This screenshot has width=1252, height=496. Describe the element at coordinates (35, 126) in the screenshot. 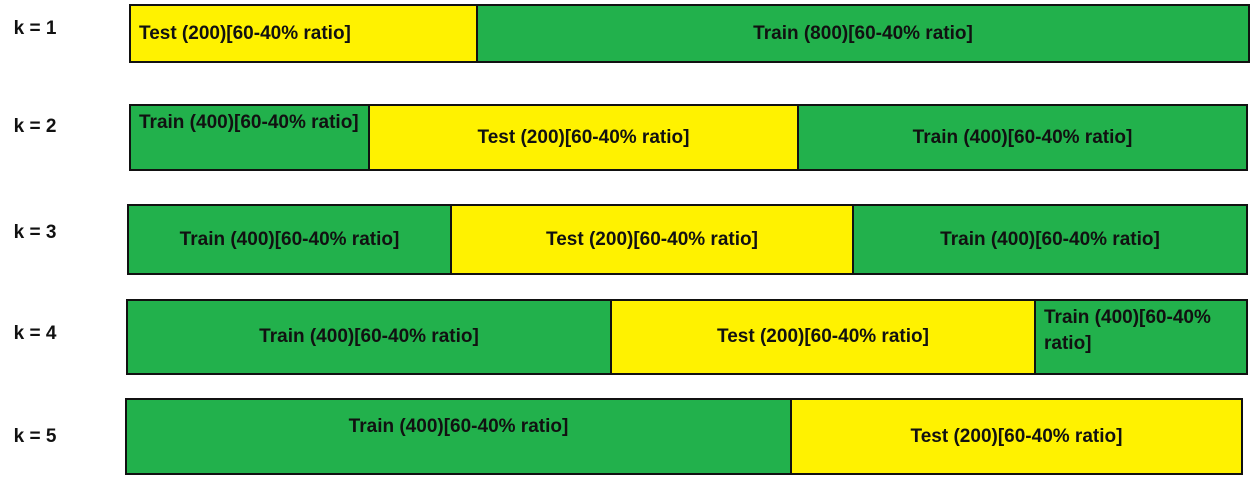

I see `fold-label: k = 2` at that location.